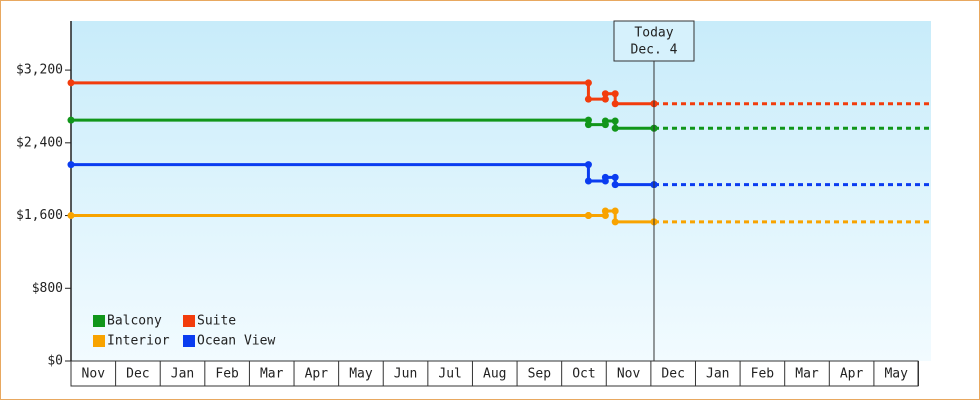 The width and height of the screenshot is (980, 400). What do you see at coordinates (39, 142) in the screenshot?
I see `y-tick-label: $2,400` at bounding box center [39, 142].